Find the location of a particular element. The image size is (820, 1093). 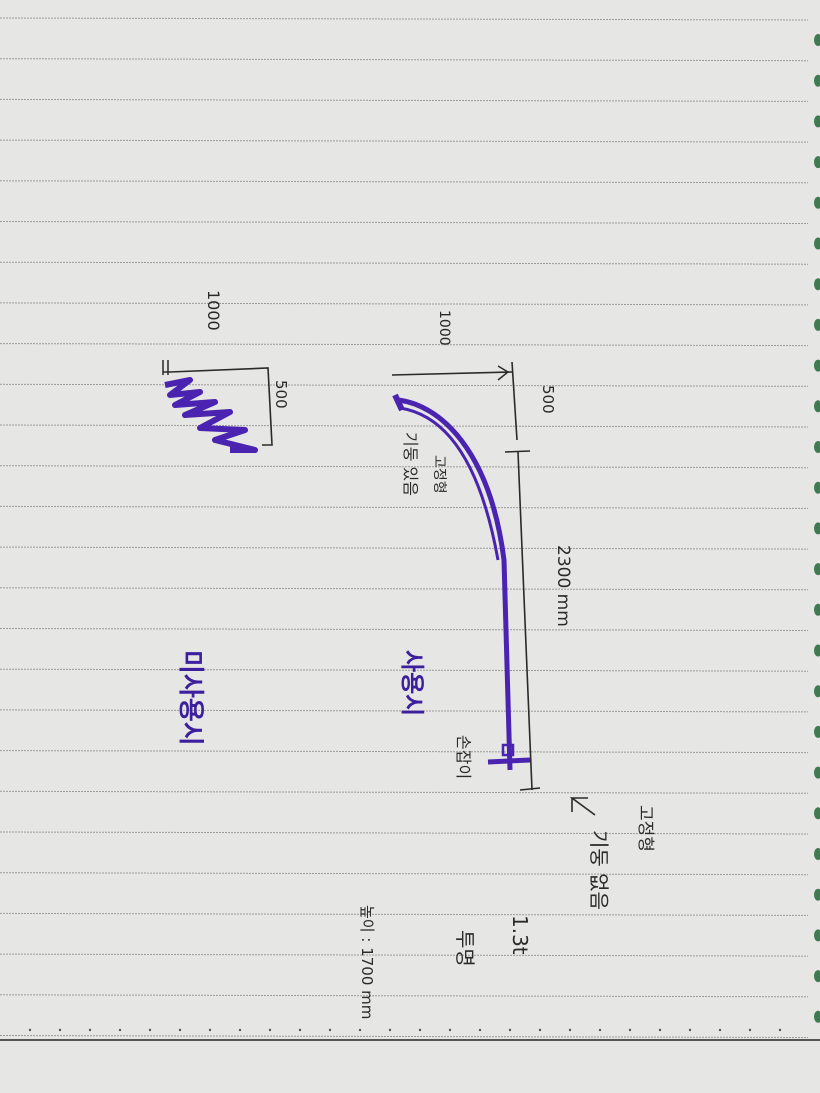

used-sketch: 1000 500 2300 mm 고정형 기둥 있음 사용시 손잡이 is located at coordinates (482, 550).